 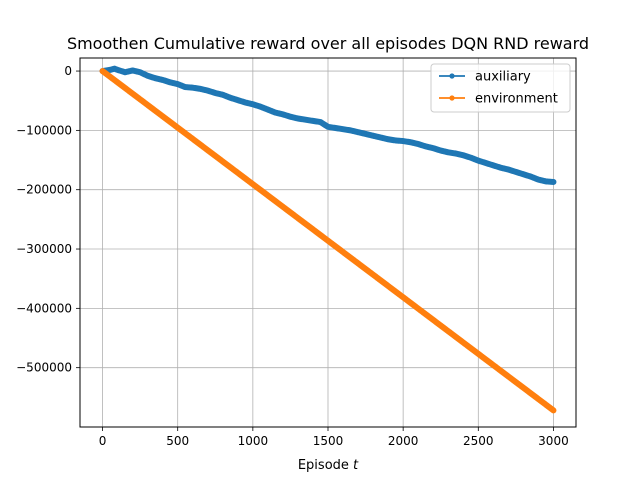 What do you see at coordinates (356, 465) in the screenshot?
I see `x-axis-variable: t` at bounding box center [356, 465].